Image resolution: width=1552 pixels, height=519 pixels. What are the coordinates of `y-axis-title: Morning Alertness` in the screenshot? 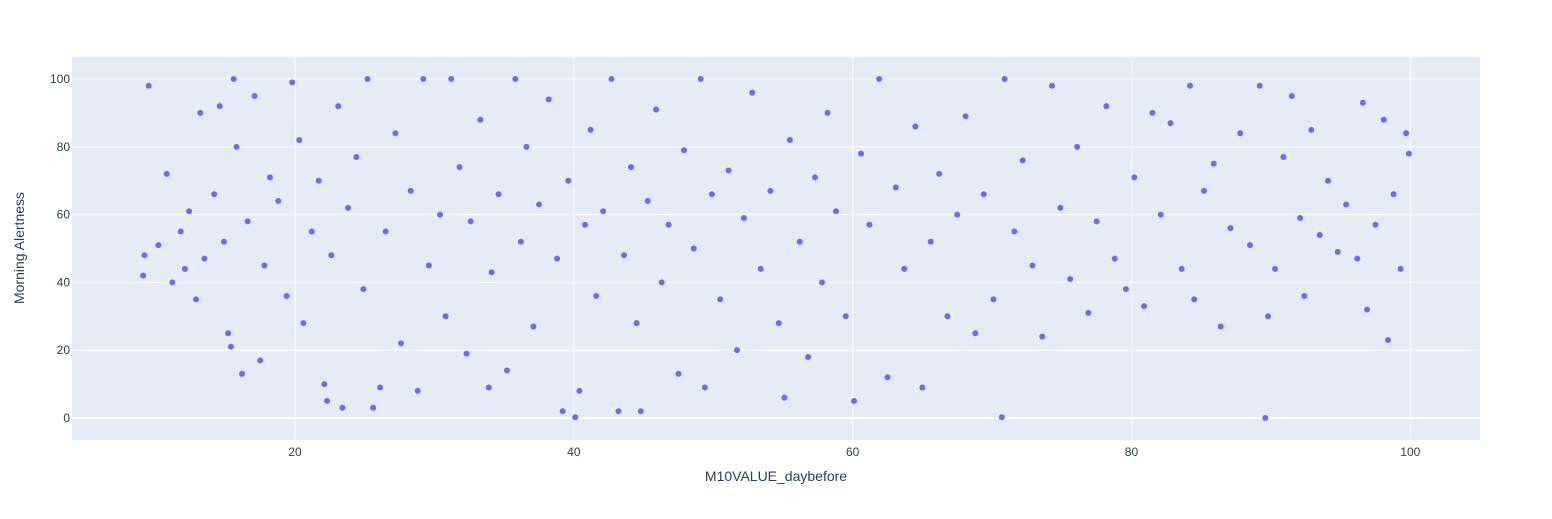 It's located at (19, 248).